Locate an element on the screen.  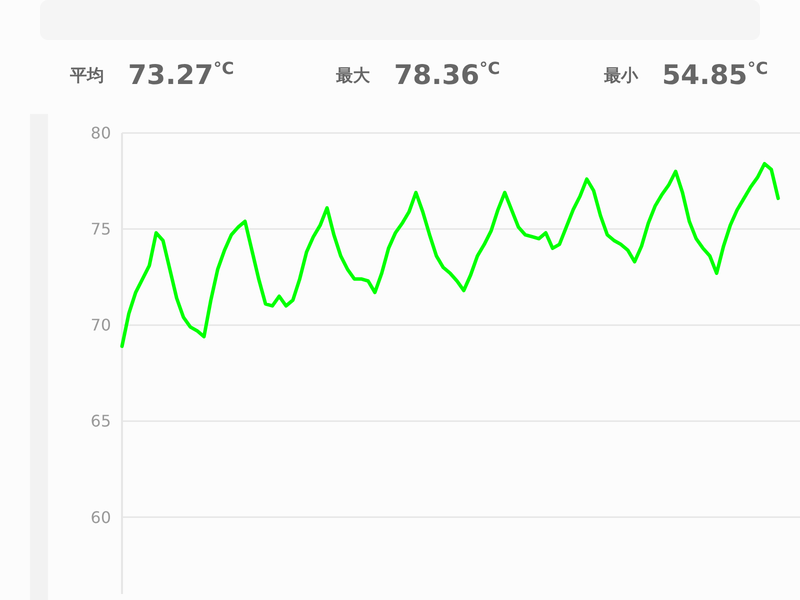
text: 54.85$^{°C}$ is located at coordinates (715, 74).